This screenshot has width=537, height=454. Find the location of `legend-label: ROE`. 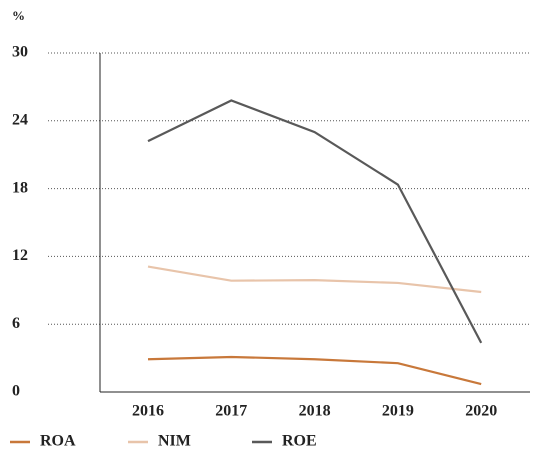

legend-label: ROE is located at coordinates (299, 441).